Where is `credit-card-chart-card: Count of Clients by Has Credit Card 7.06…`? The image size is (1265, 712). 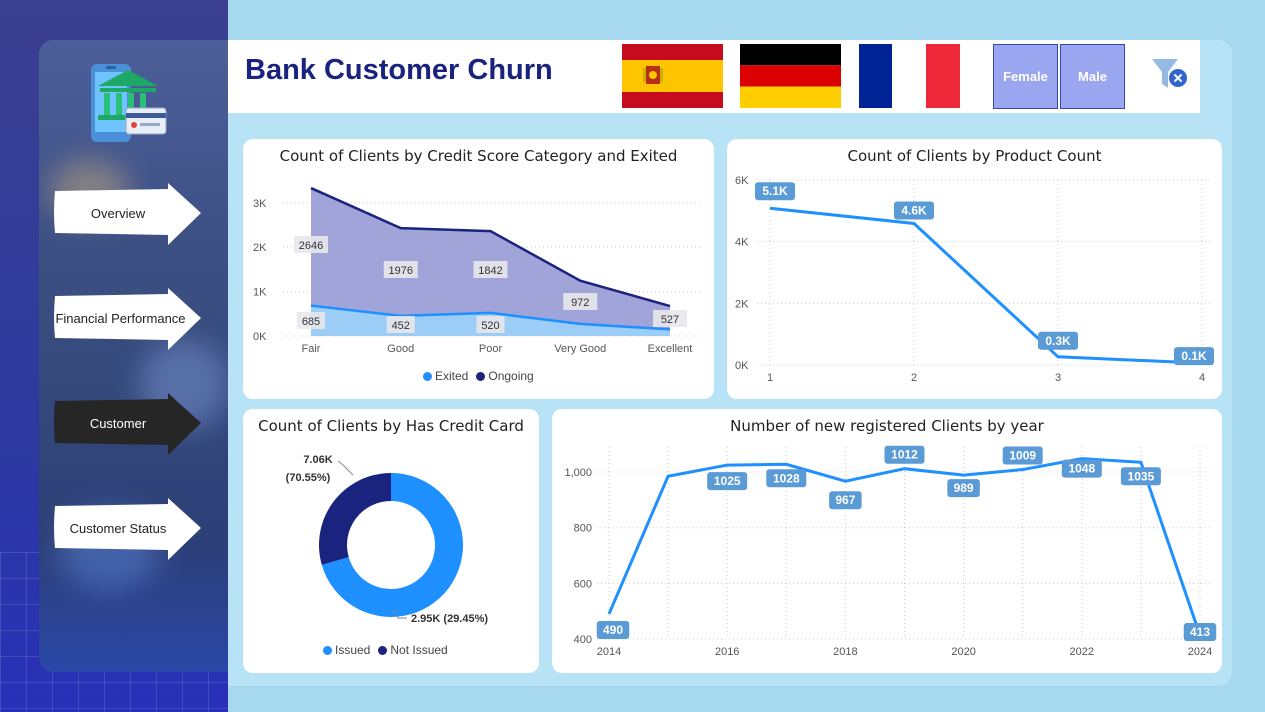
credit-card-chart-card: Count of Clients by Has Credit Card 7.06… is located at coordinates (391, 541).